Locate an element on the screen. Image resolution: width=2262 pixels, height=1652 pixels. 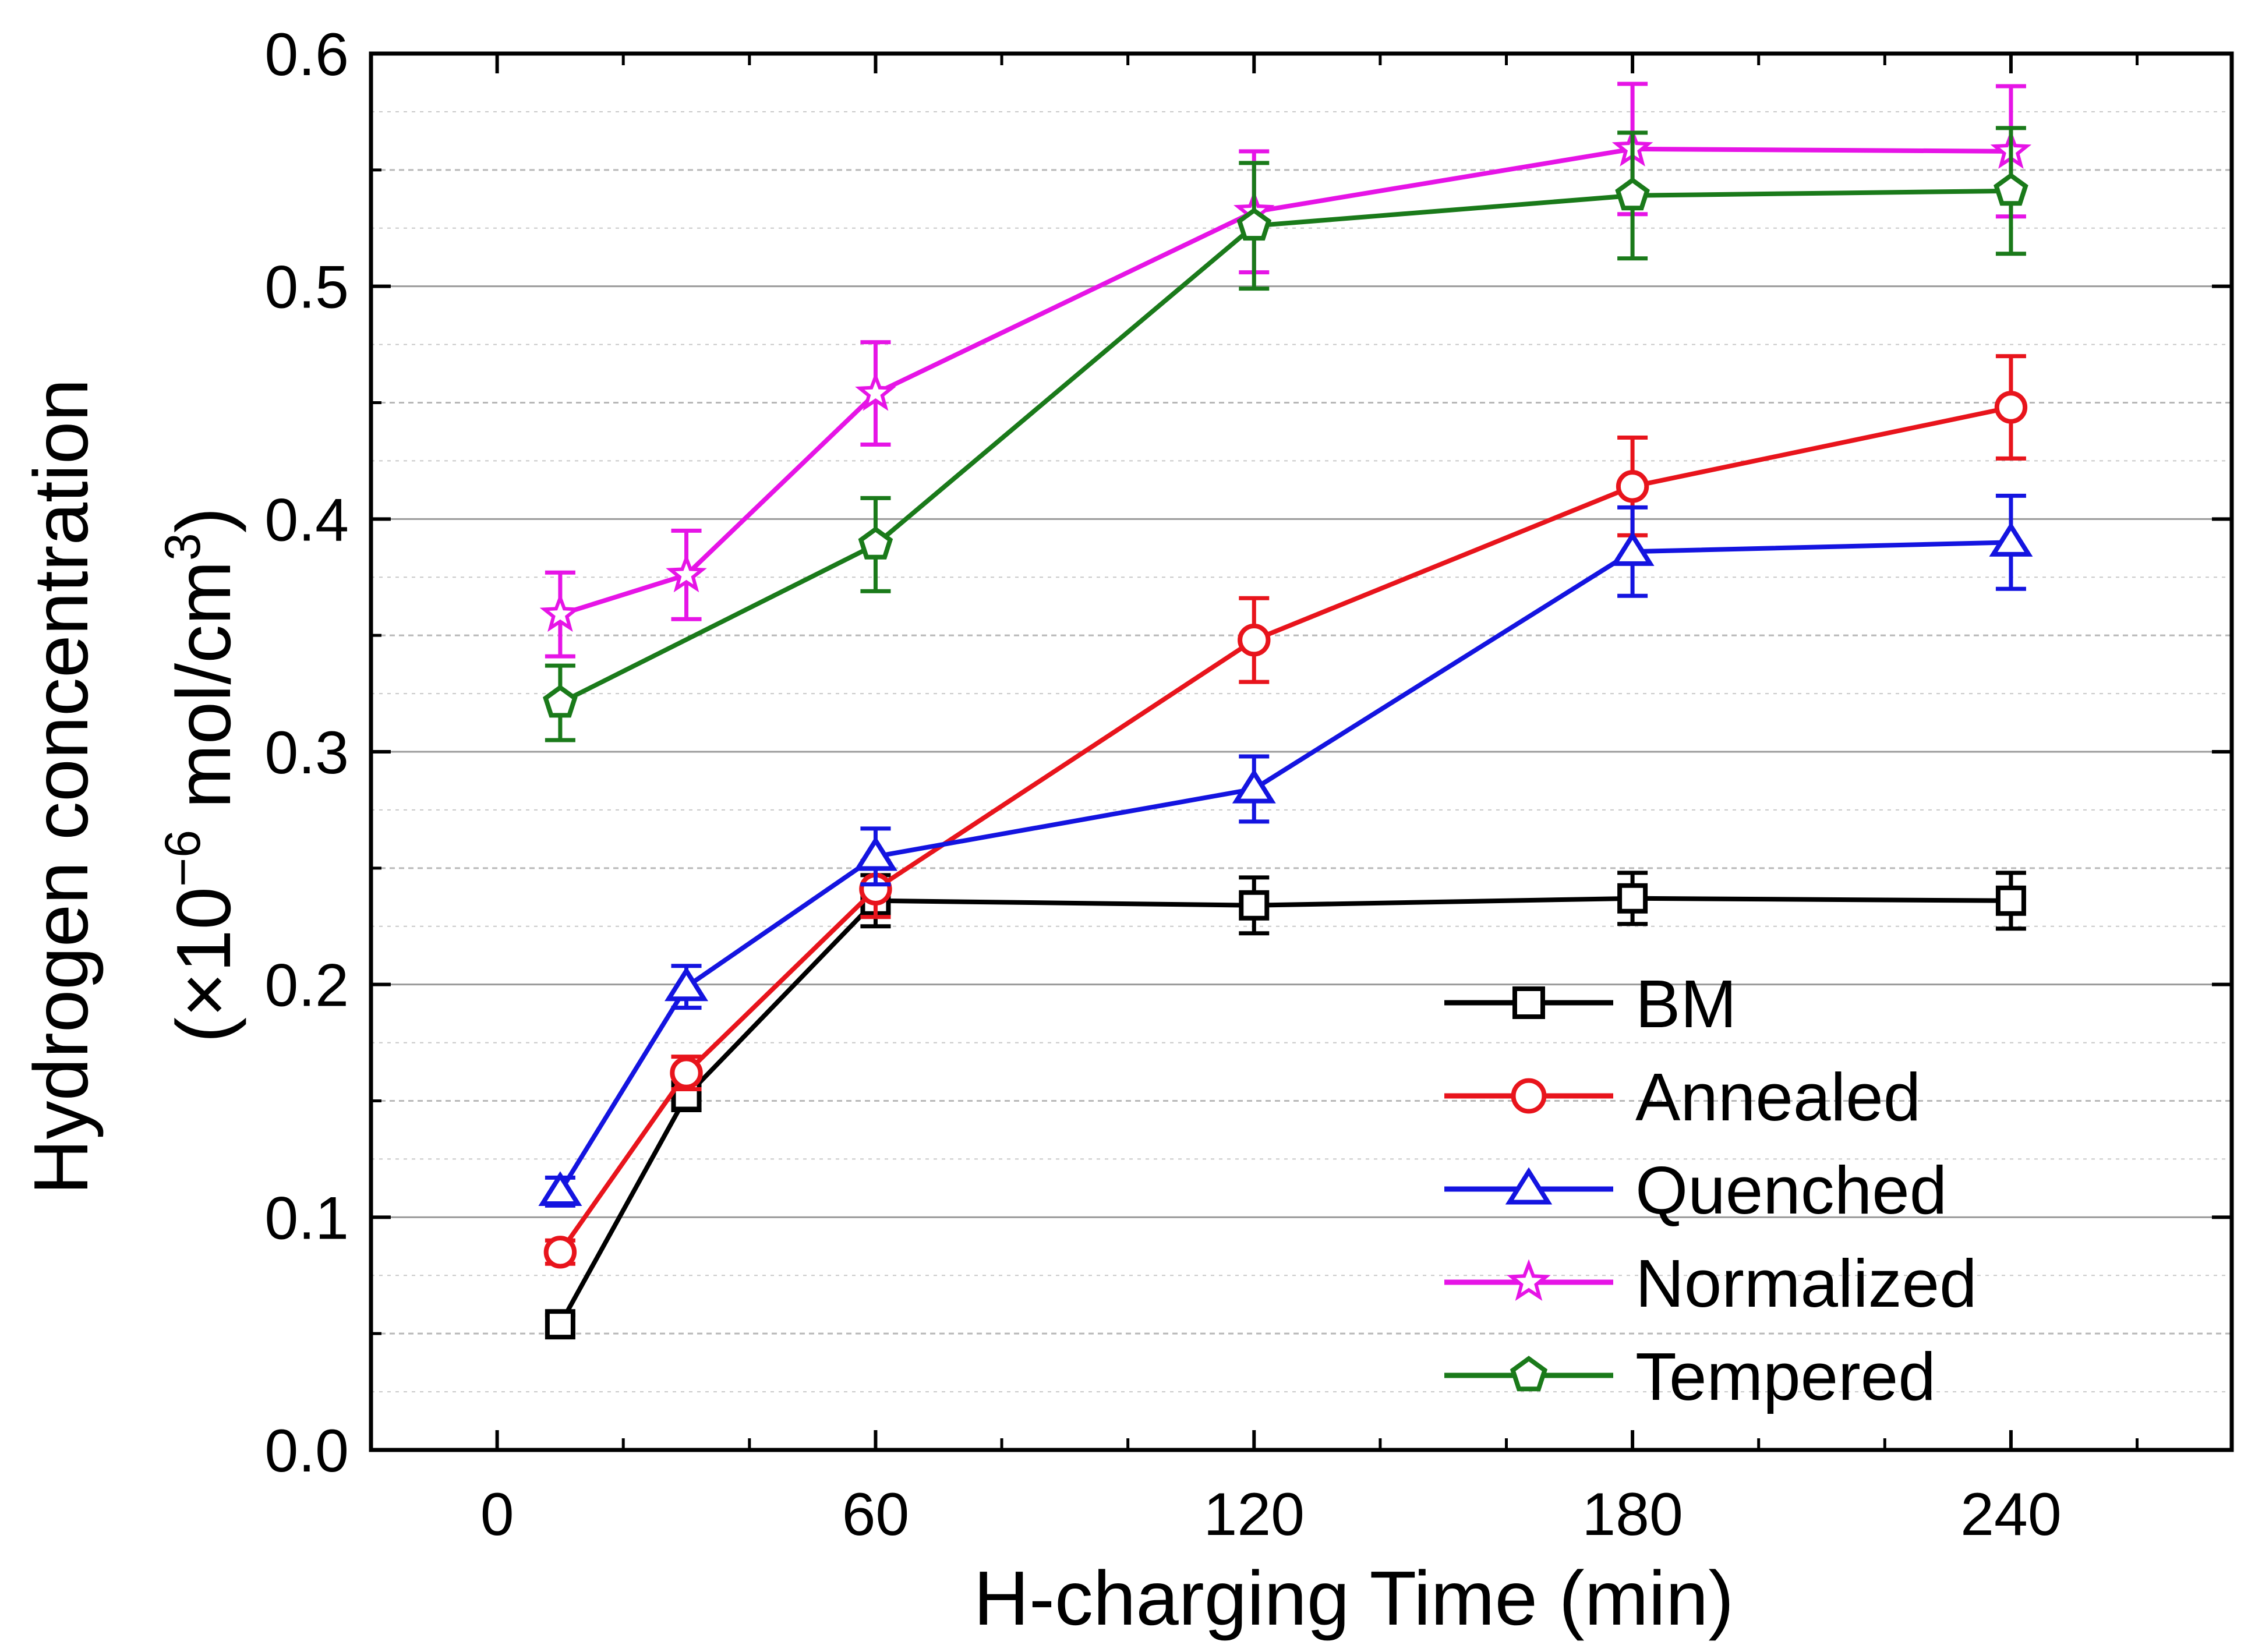
y-tick-label: 0.6 is located at coordinates (306, 55).